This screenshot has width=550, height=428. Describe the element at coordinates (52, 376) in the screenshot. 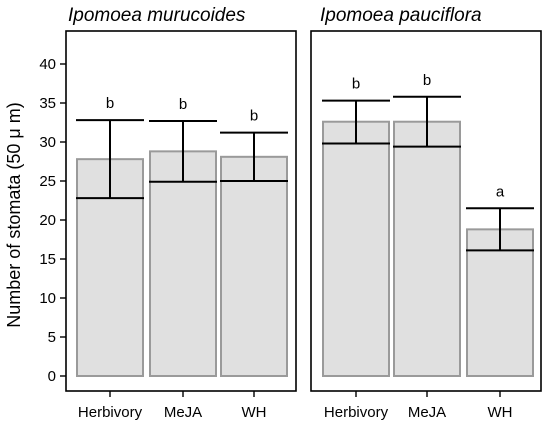

I see `y-tick-label: 0` at that location.